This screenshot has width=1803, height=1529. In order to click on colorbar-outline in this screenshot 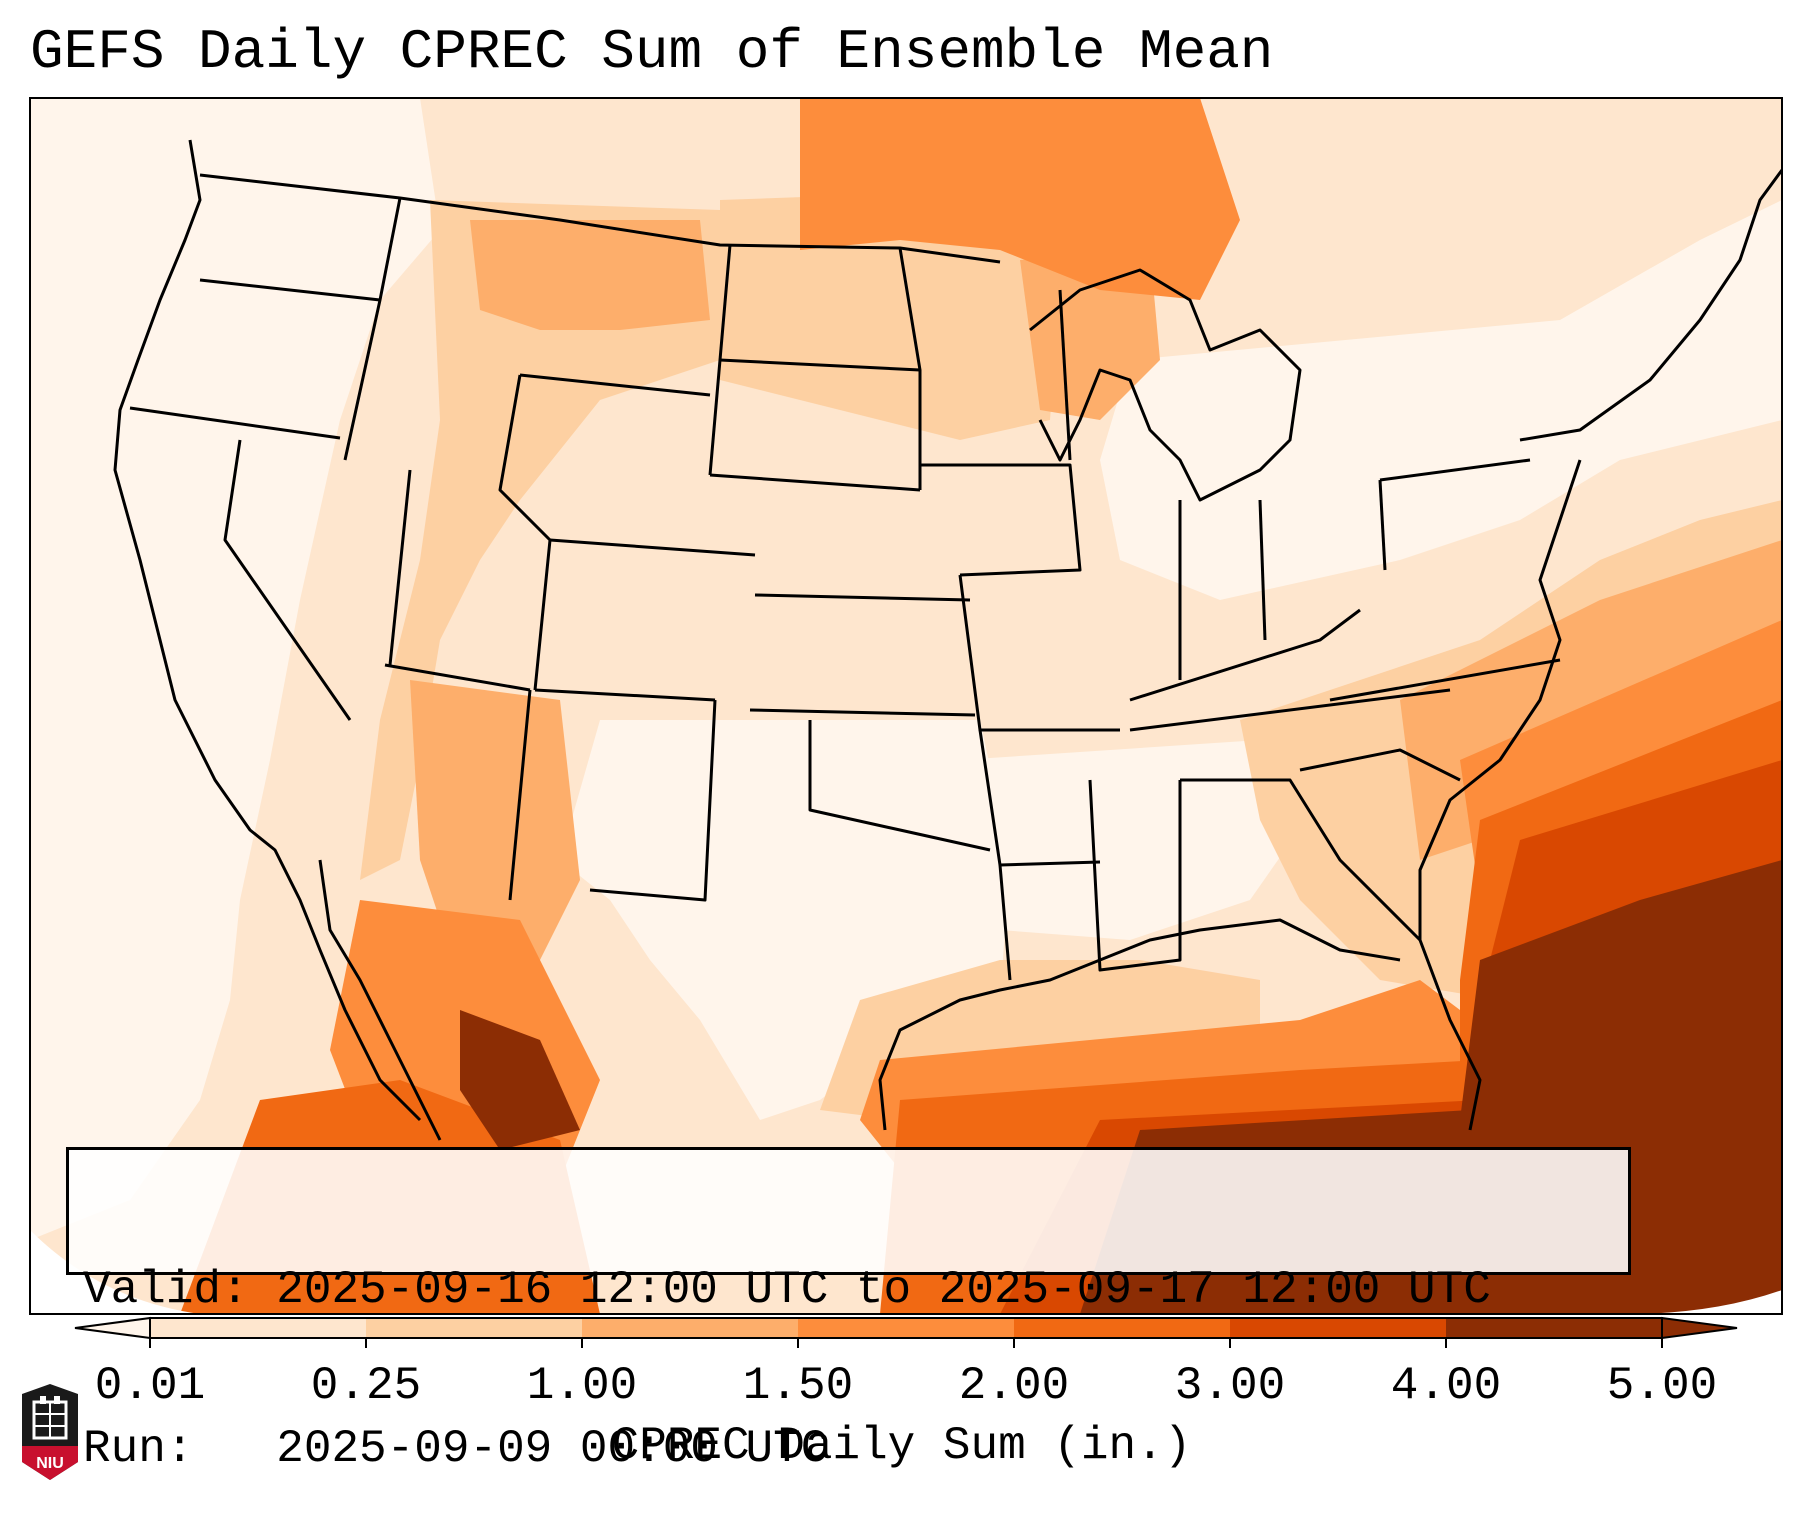, I will do `click(906, 1328)`.